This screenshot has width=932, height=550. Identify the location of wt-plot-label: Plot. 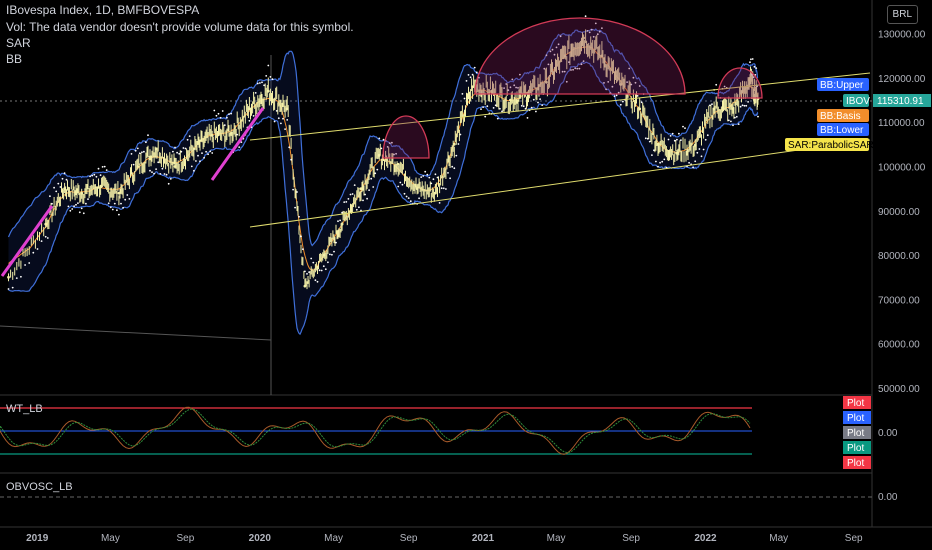
(855, 403).